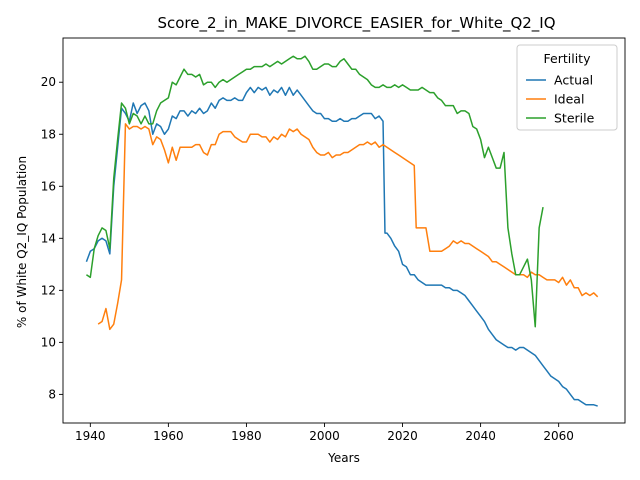 This screenshot has height=480, width=640. I want to click on legend: Fertility Actual Ideal Sterile, so click(567, 87).